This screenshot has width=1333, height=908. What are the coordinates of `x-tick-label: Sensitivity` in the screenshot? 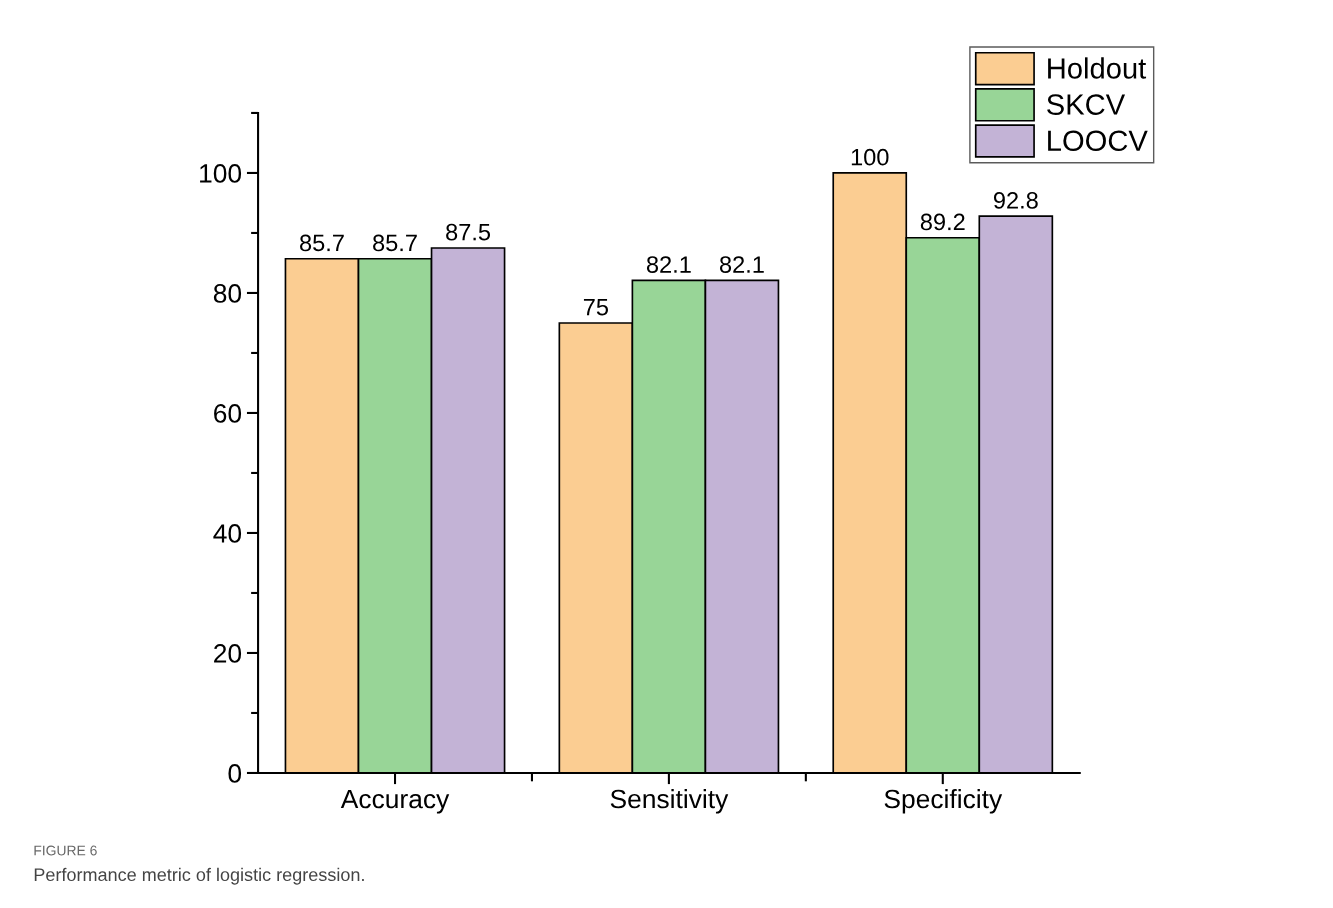 It's located at (669, 801).